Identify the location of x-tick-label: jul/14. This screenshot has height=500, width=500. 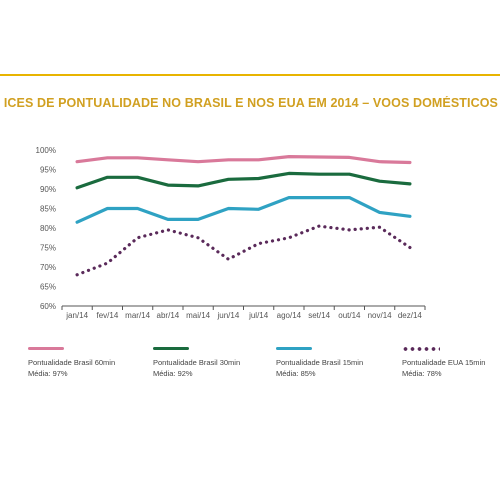
(258, 315).